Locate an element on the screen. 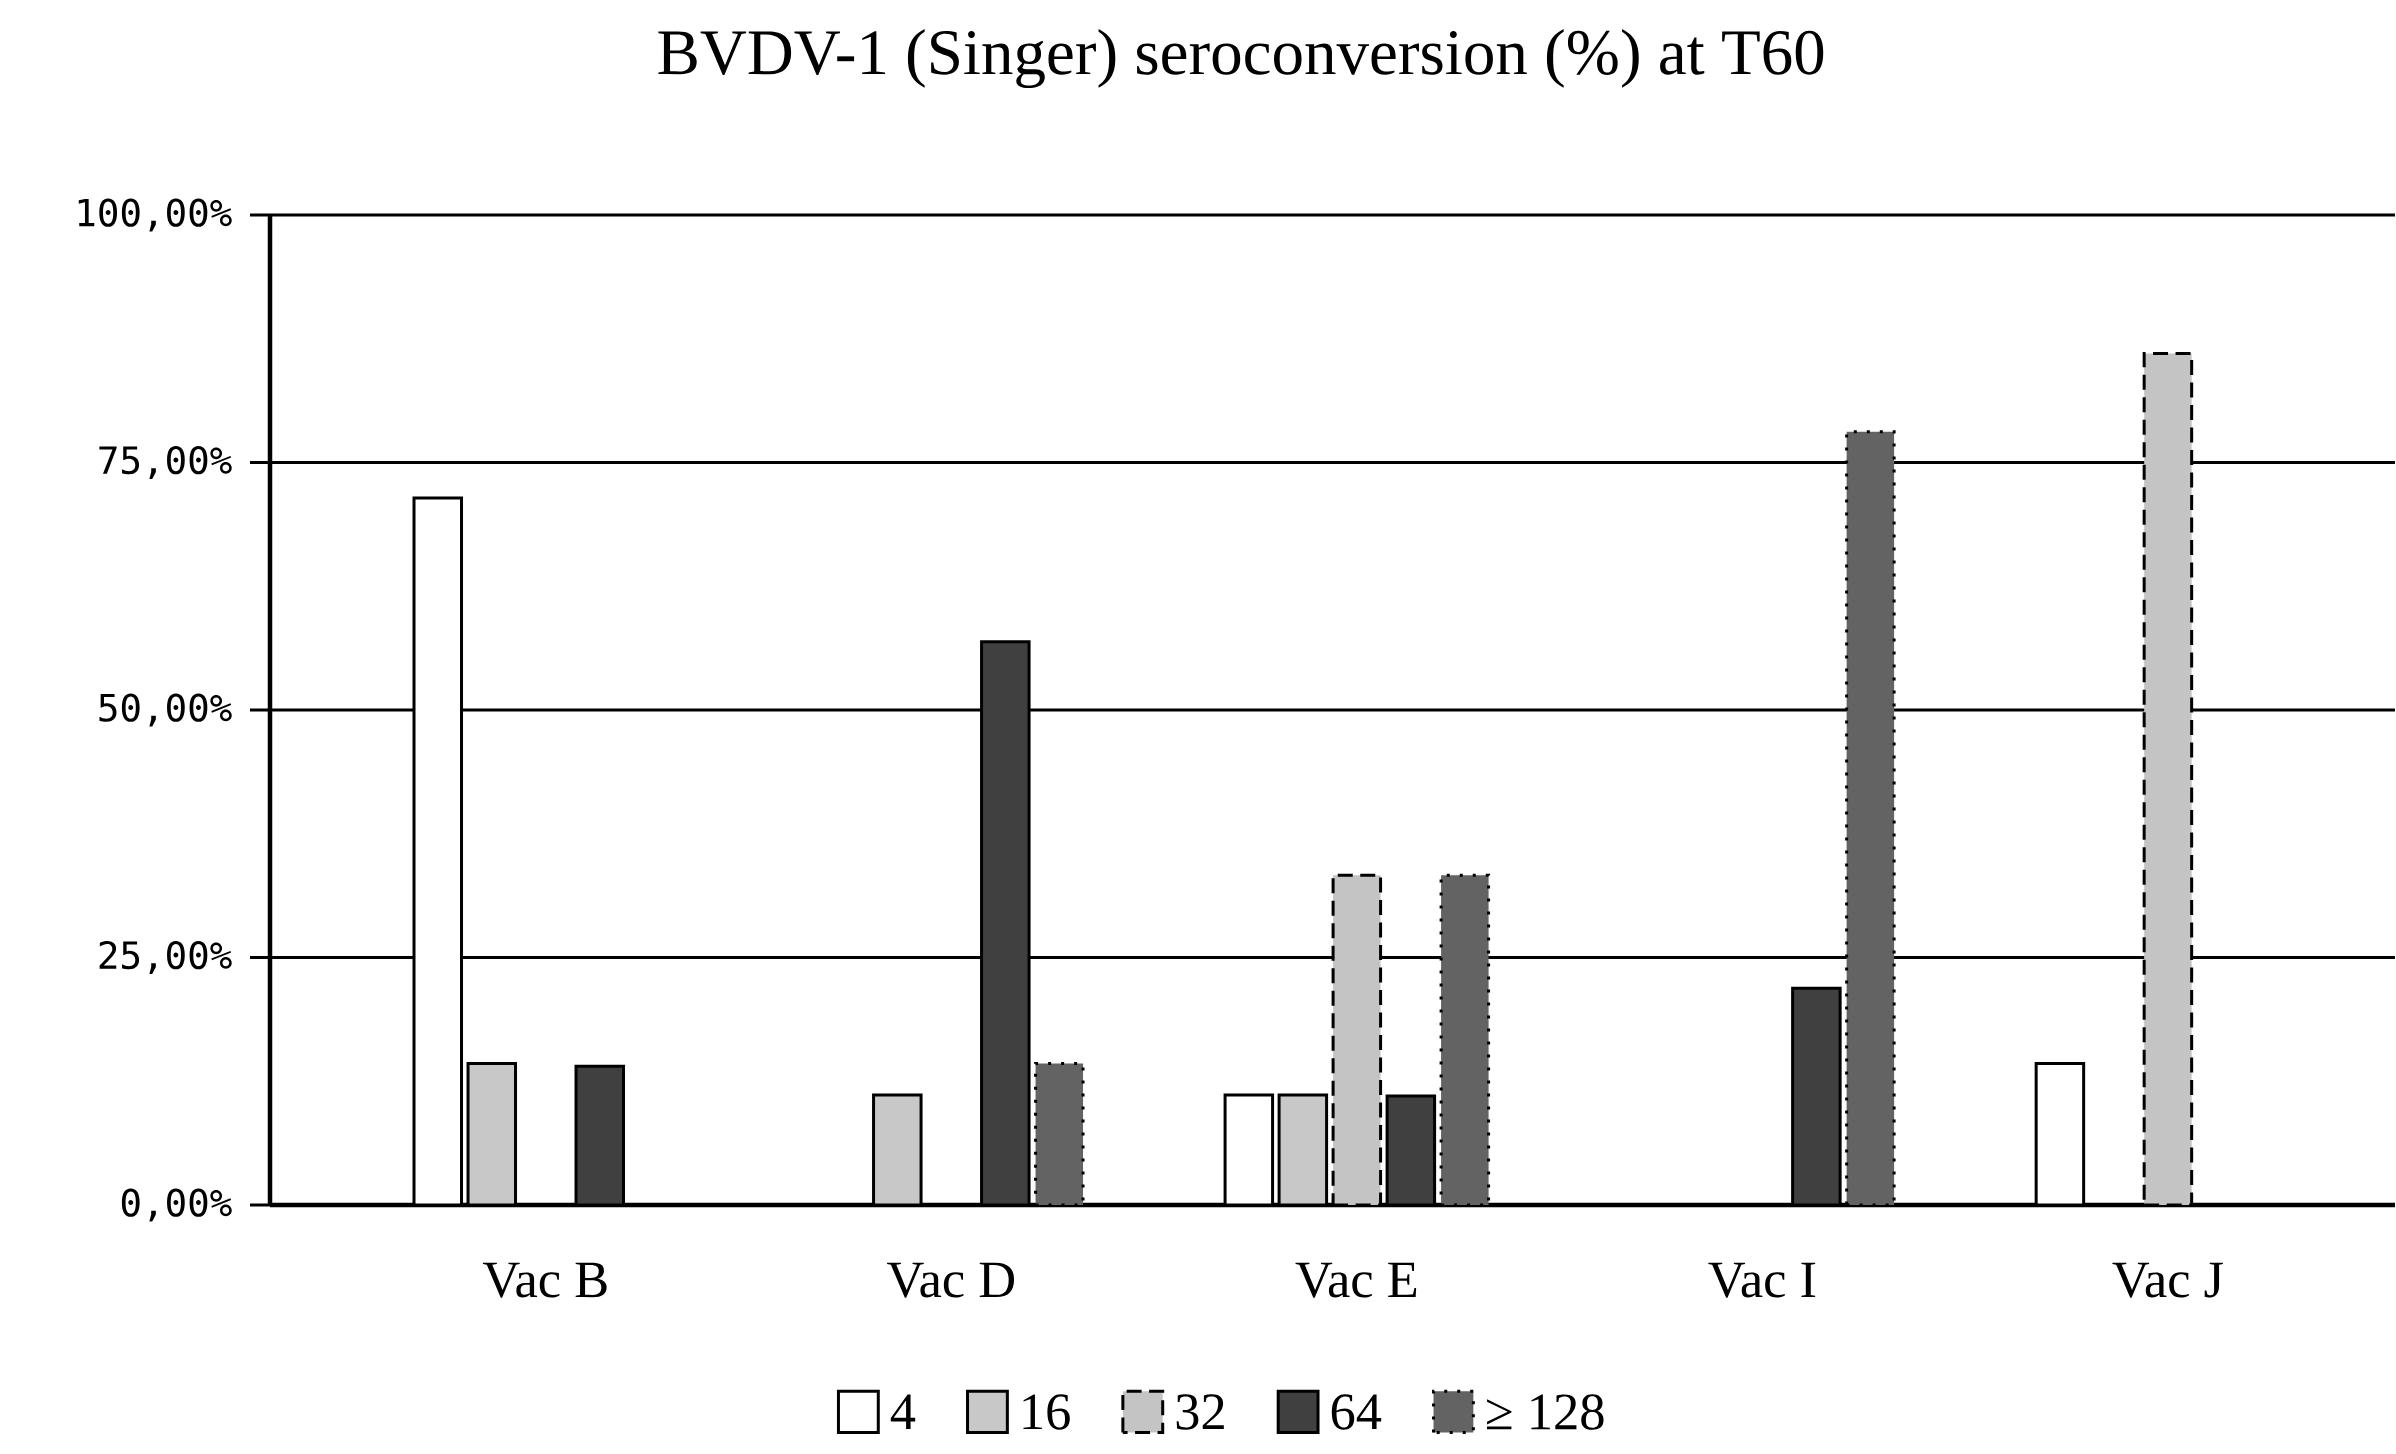  y-tick-label: 75,00% is located at coordinates (165, 462).